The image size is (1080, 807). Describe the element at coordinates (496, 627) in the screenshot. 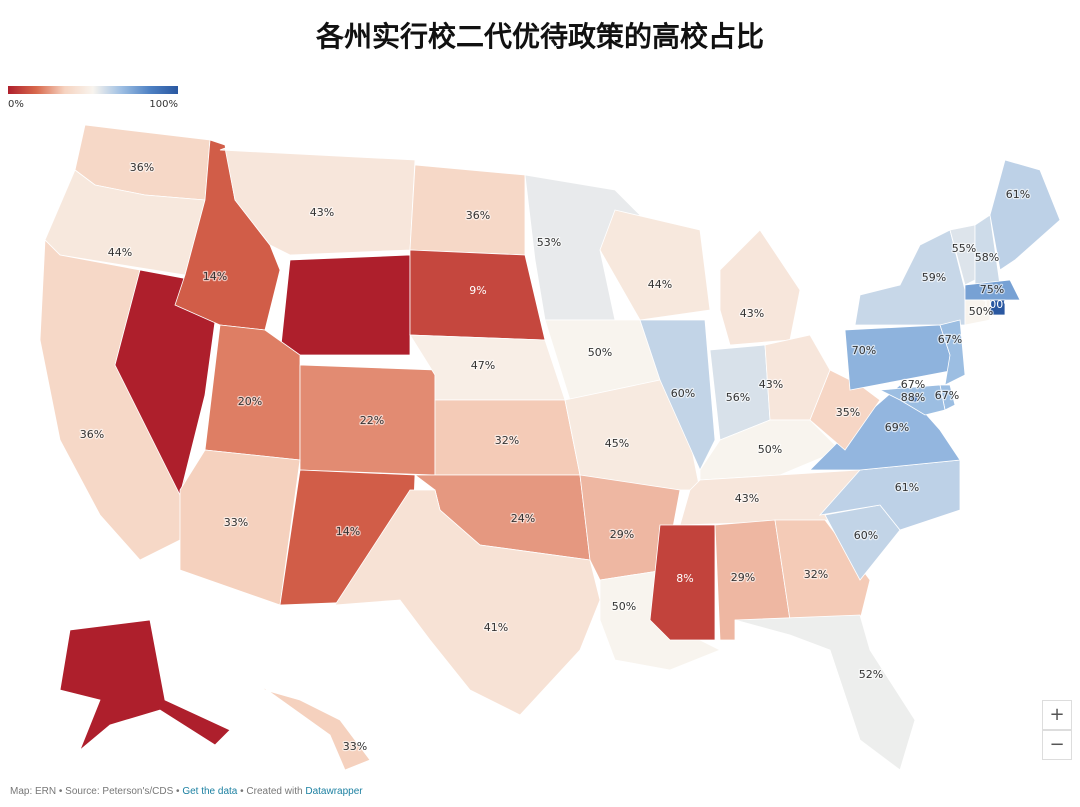

I see `value-label: 41%` at that location.